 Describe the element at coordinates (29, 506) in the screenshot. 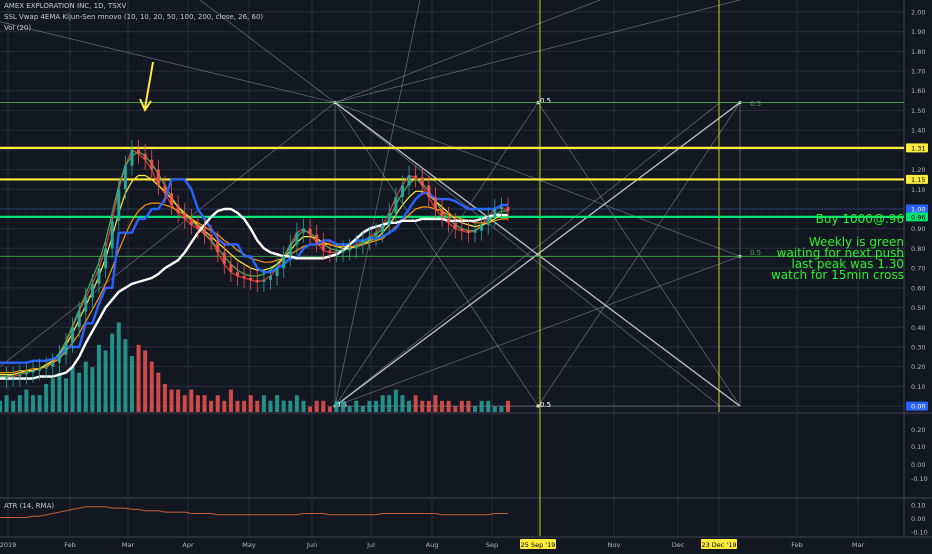

I see `atr-legend: ATR (14, RMA)` at that location.